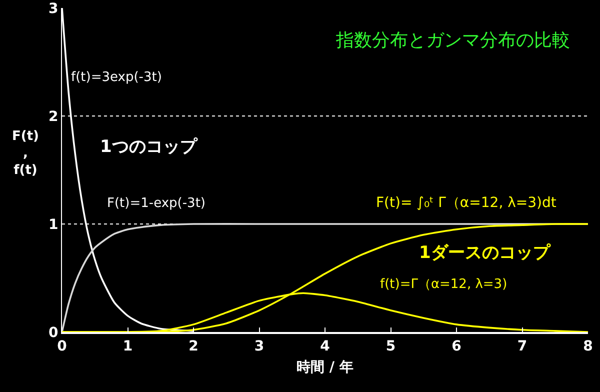 This screenshot has height=392, width=600. Describe the element at coordinates (53, 116) in the screenshot. I see `y-tick-label: 2` at that location.